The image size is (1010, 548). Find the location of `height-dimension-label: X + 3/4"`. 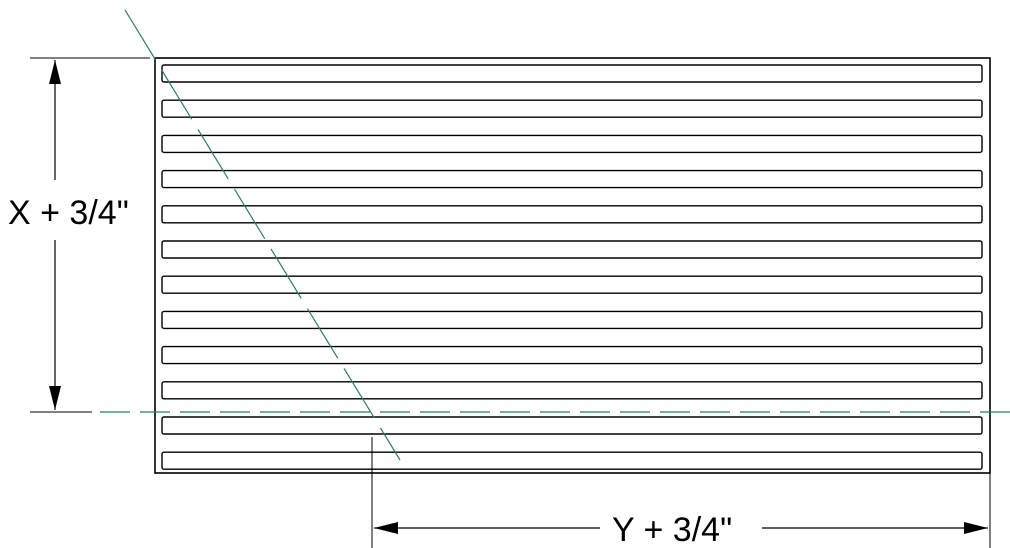

height-dimension-label: X + 3/4" is located at coordinates (68, 213).